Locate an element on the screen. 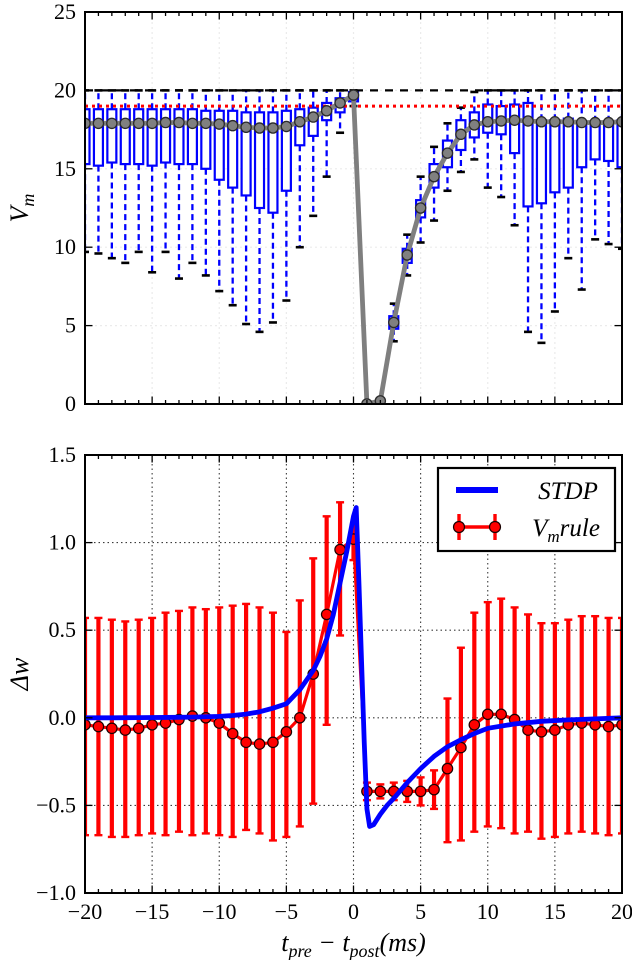  legend: STDP Vmrule is located at coordinates (526, 509).